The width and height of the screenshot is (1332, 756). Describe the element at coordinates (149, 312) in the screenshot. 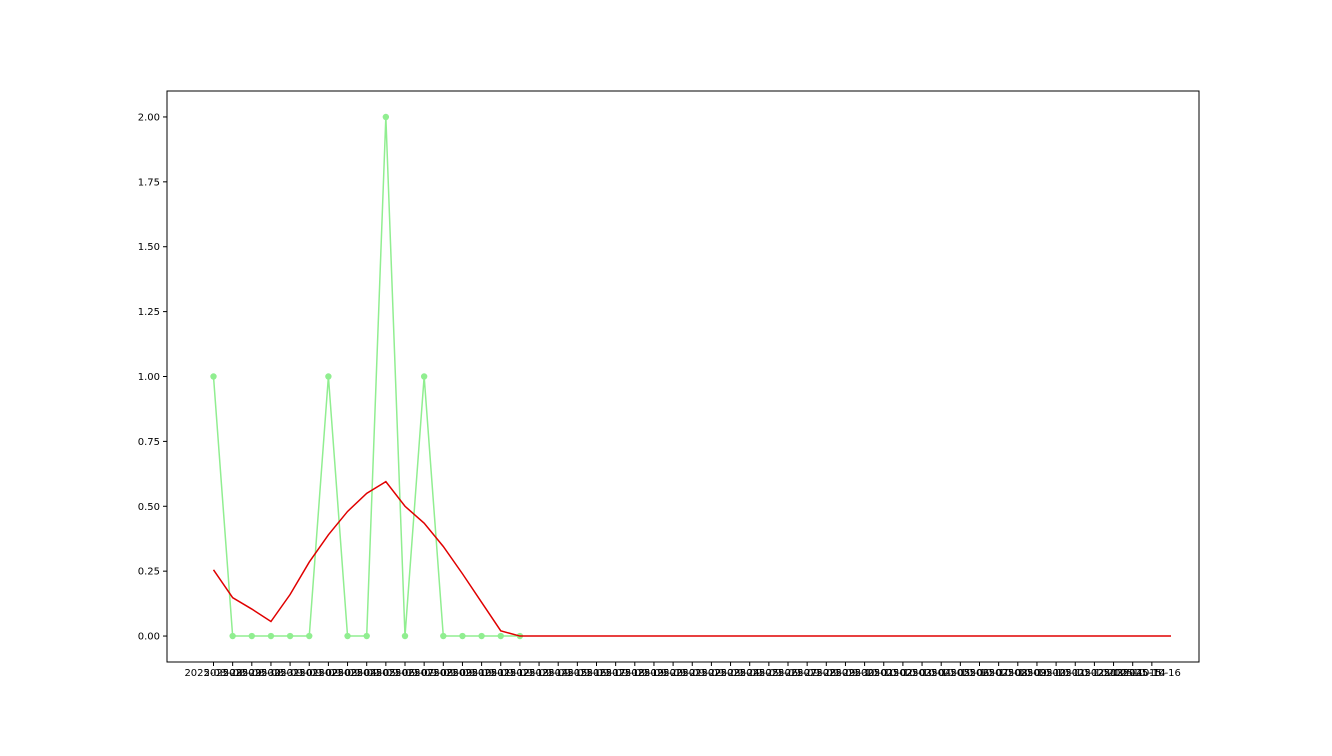

I see `y-tick-label: 1.25` at that location.